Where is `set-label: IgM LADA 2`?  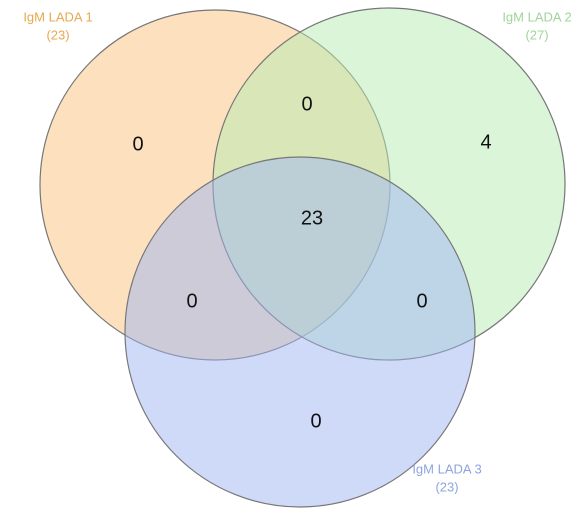 set-label: IgM LADA 2 is located at coordinates (536, 16).